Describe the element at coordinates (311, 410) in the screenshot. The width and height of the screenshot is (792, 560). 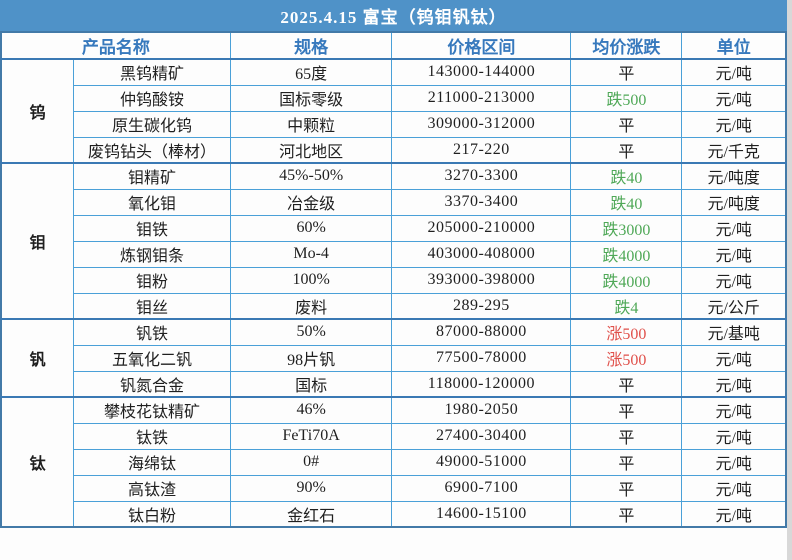
I see `spec-cell: 46%` at that location.